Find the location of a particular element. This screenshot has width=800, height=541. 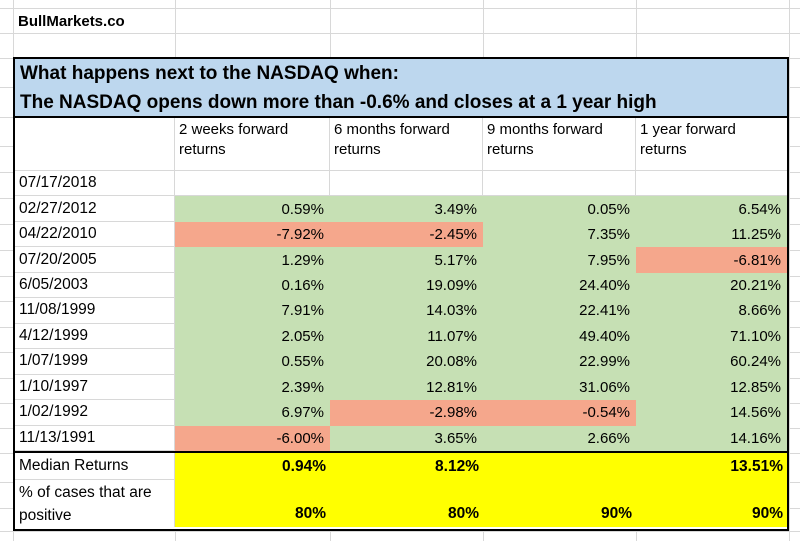

value-cell: -7.92% is located at coordinates (252, 234).